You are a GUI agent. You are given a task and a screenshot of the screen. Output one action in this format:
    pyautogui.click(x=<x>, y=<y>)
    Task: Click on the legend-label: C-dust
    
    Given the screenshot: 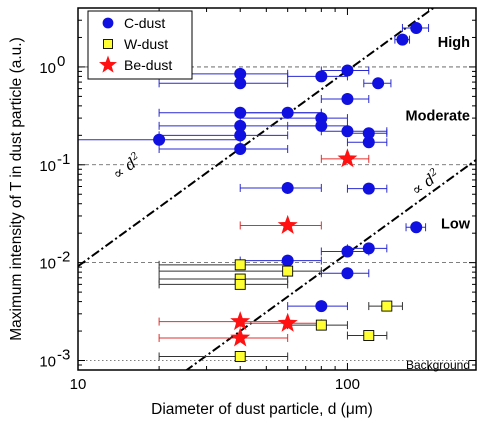 What is the action you would take?
    pyautogui.click(x=144, y=23)
    